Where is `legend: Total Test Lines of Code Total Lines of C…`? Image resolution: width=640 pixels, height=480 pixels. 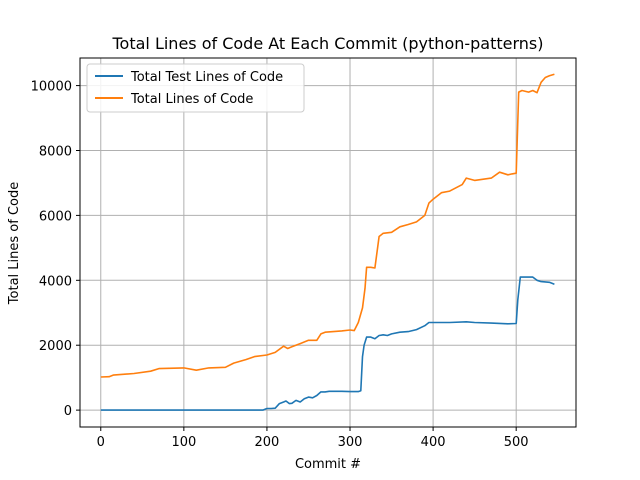
legend: Total Test Lines of Code Total Lines of C… is located at coordinates (195, 88).